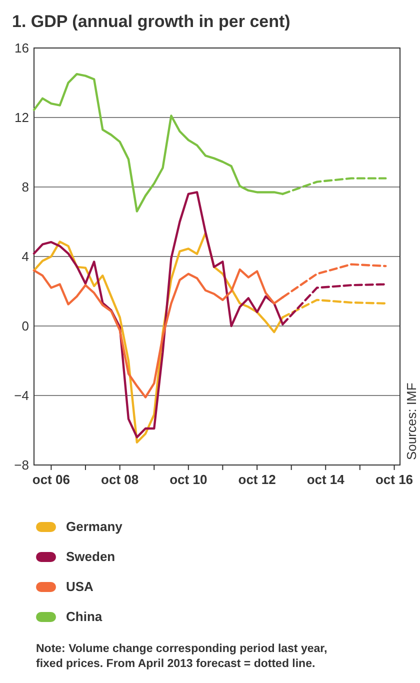  What do you see at coordinates (257, 479) in the screenshot?
I see `x-tick-label: oct 12` at bounding box center [257, 479].